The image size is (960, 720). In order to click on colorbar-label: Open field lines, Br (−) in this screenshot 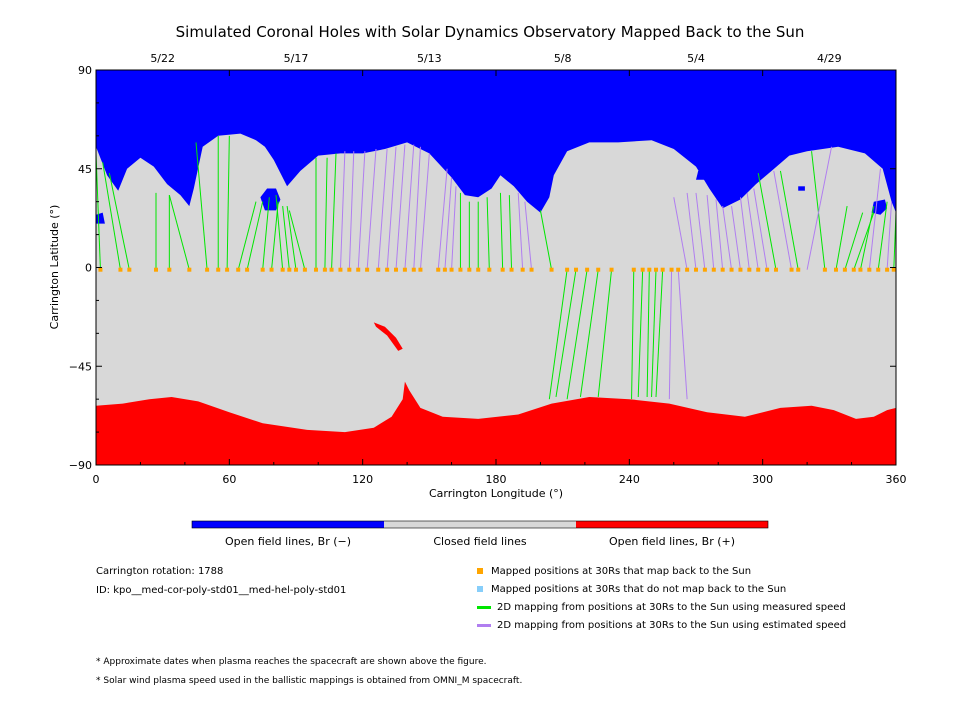, I will do `click(288, 541)`.